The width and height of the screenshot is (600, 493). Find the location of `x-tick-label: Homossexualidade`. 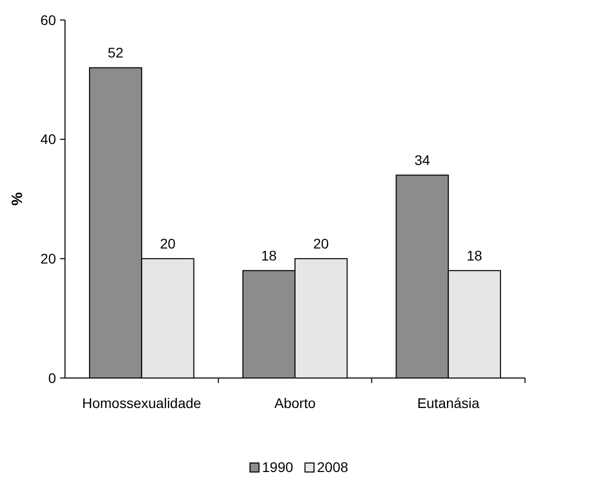

x-tick-label: Homossexualidade is located at coordinates (142, 403).